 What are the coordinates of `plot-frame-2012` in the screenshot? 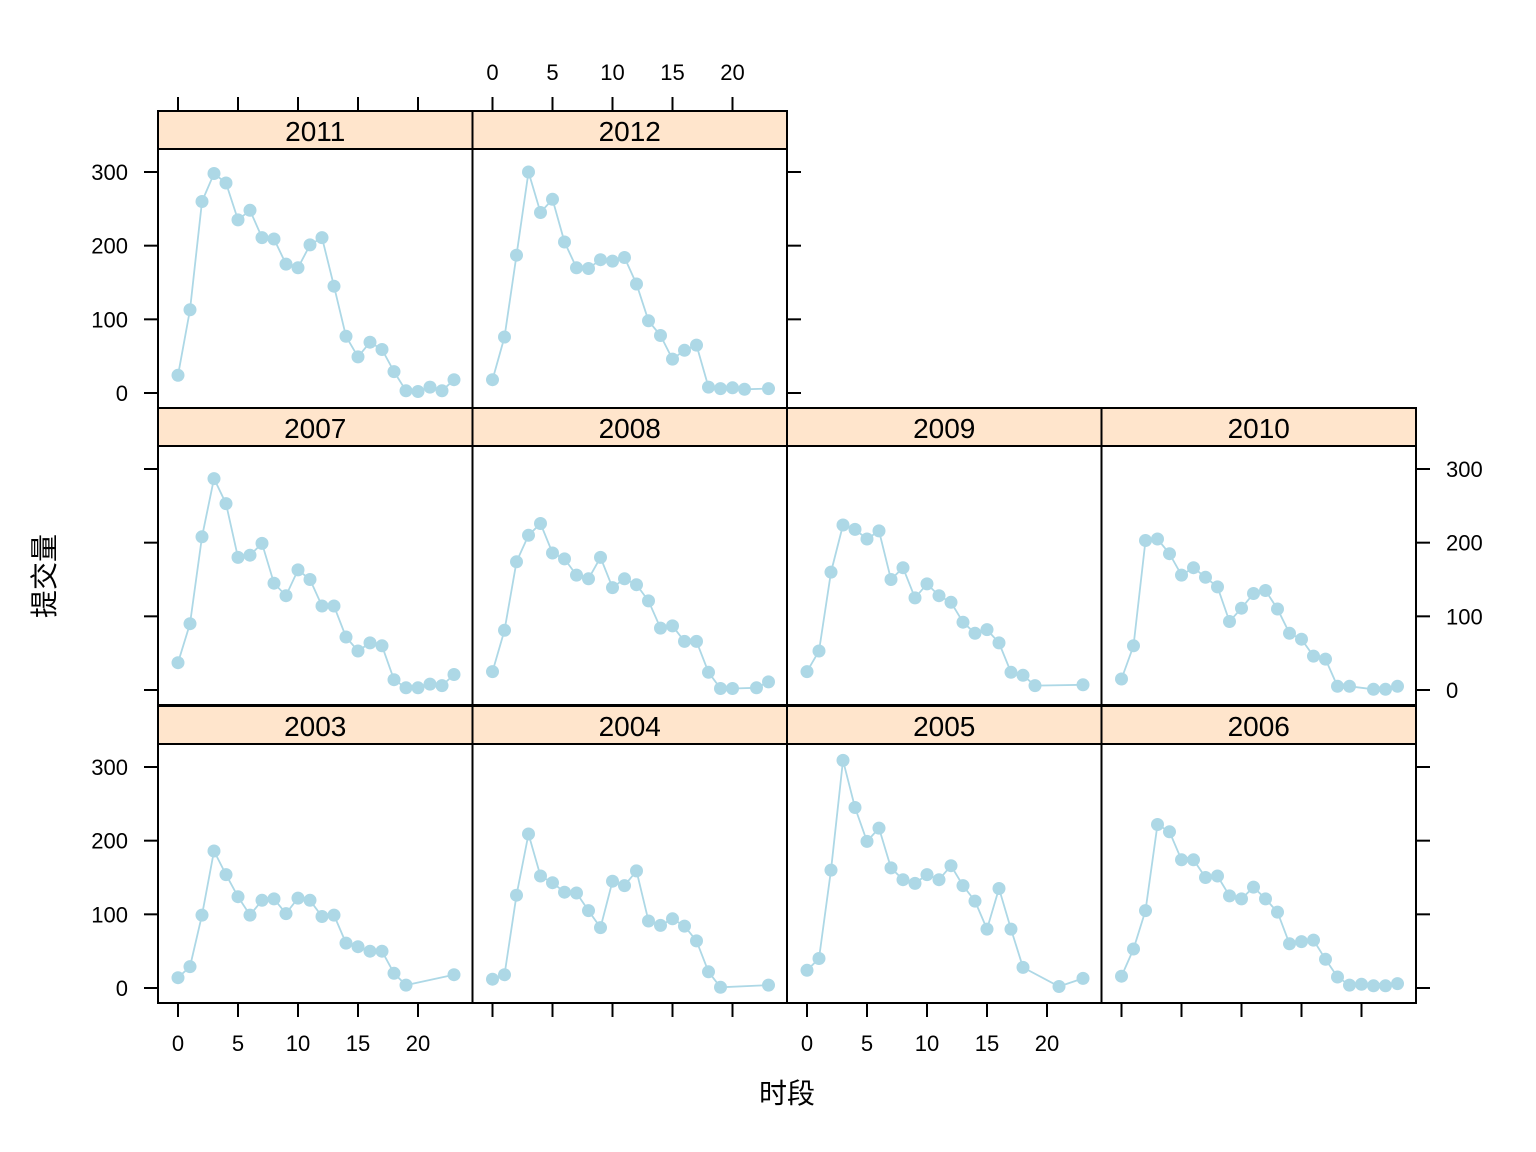 It's located at (629, 278).